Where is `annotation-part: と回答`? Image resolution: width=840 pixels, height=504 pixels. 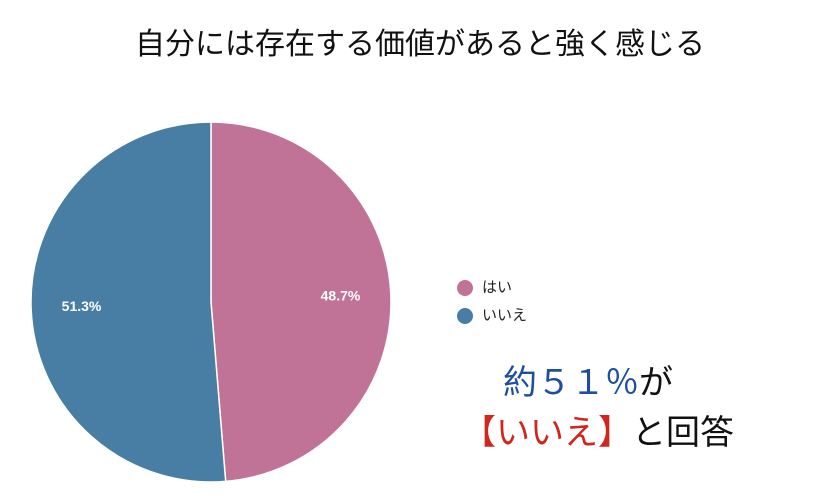 annotation-part: と回答 is located at coordinates (683, 433).